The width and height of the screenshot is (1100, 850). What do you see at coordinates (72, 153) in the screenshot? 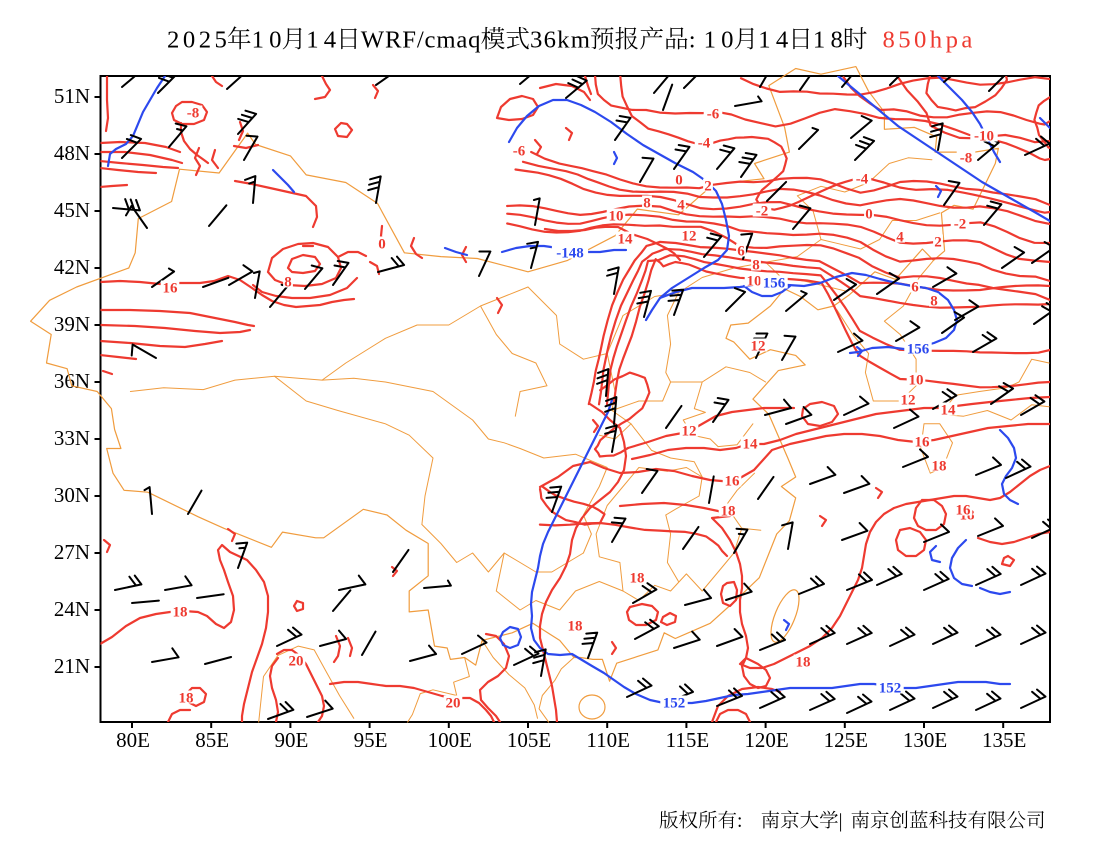
I see `svg-text: 48N` at bounding box center [72, 153].